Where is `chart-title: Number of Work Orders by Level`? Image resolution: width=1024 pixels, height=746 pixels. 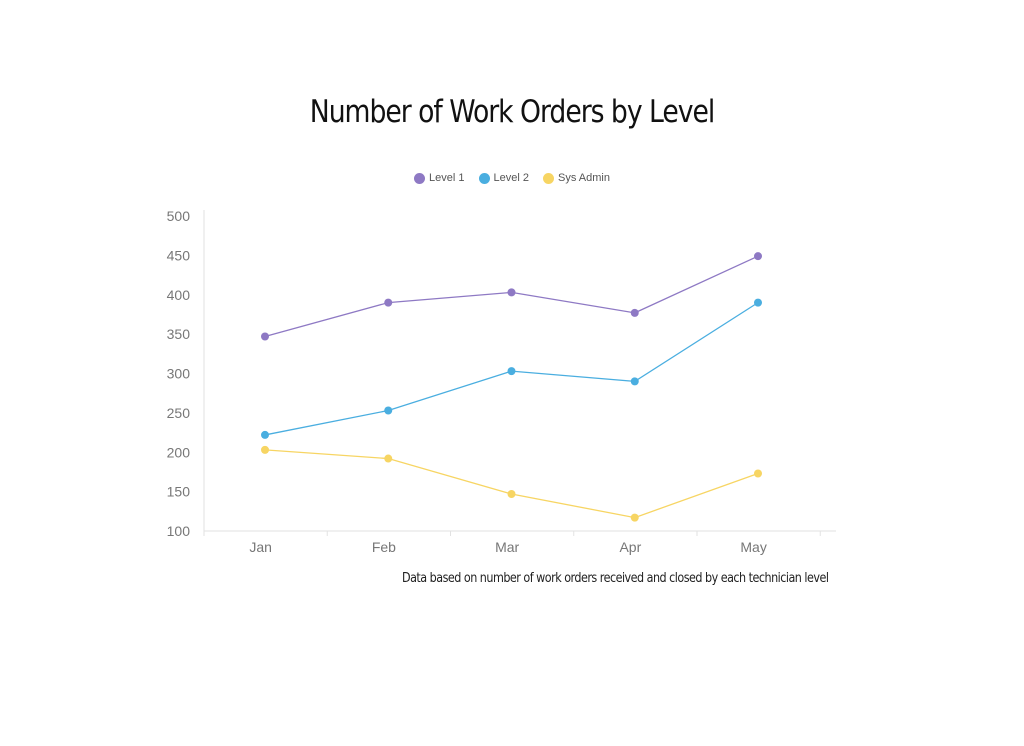 chart-title: Number of Work Orders by Level is located at coordinates (512, 112).